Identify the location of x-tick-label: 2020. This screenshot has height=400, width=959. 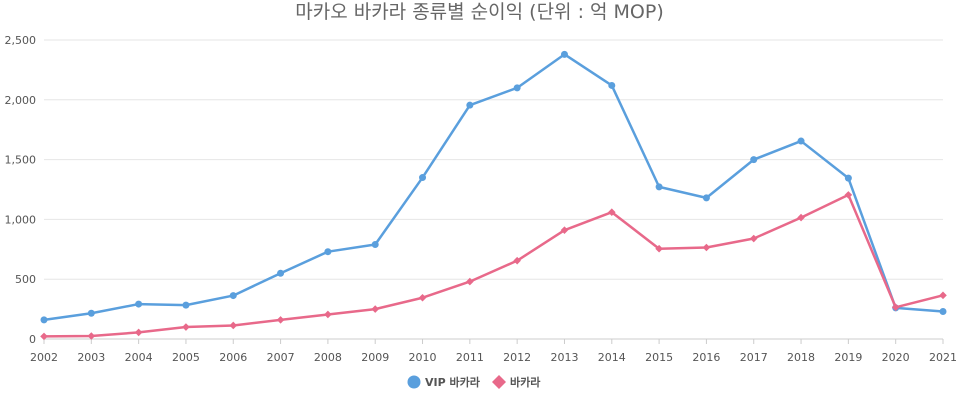
(896, 357).